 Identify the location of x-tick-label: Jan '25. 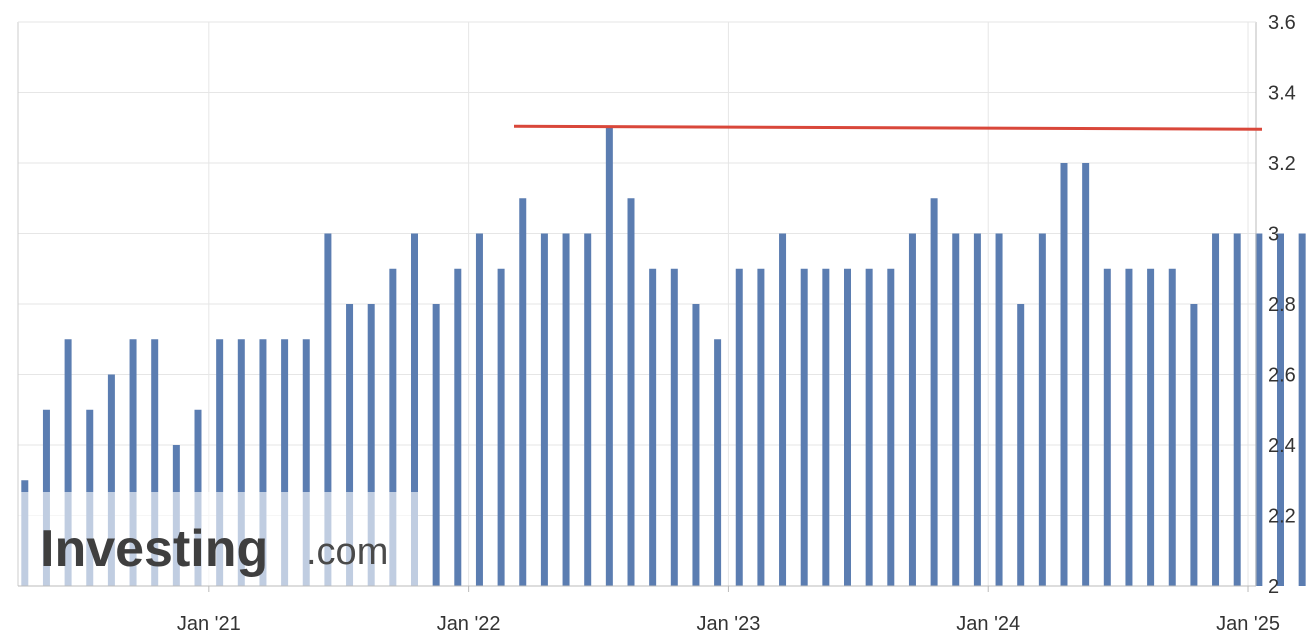
(1248, 624).